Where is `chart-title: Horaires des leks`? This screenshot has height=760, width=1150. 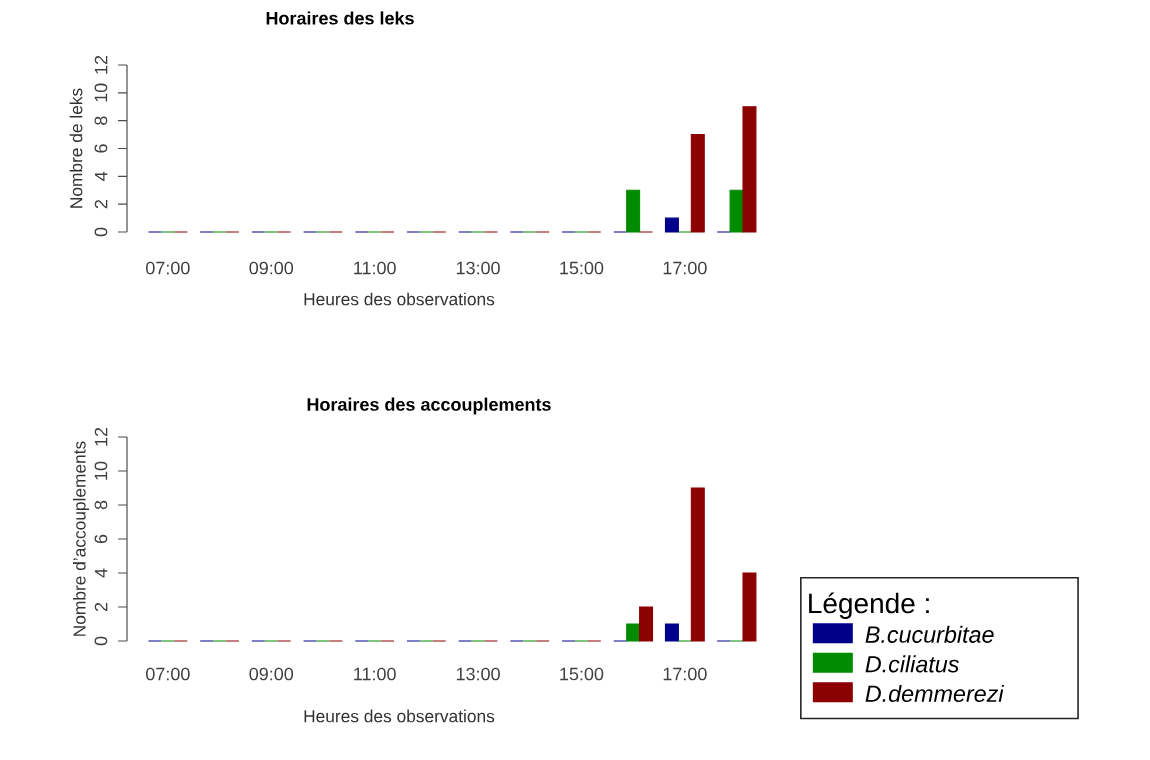 chart-title: Horaires des leks is located at coordinates (340, 18).